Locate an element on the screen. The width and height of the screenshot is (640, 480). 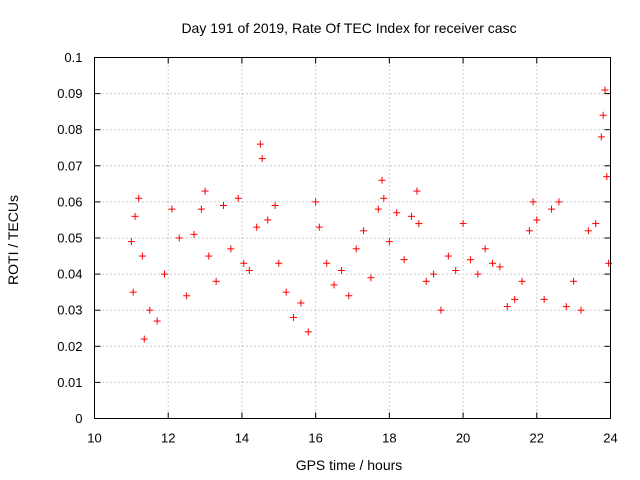
y-tick-label: 0.03 is located at coordinates (69, 310).